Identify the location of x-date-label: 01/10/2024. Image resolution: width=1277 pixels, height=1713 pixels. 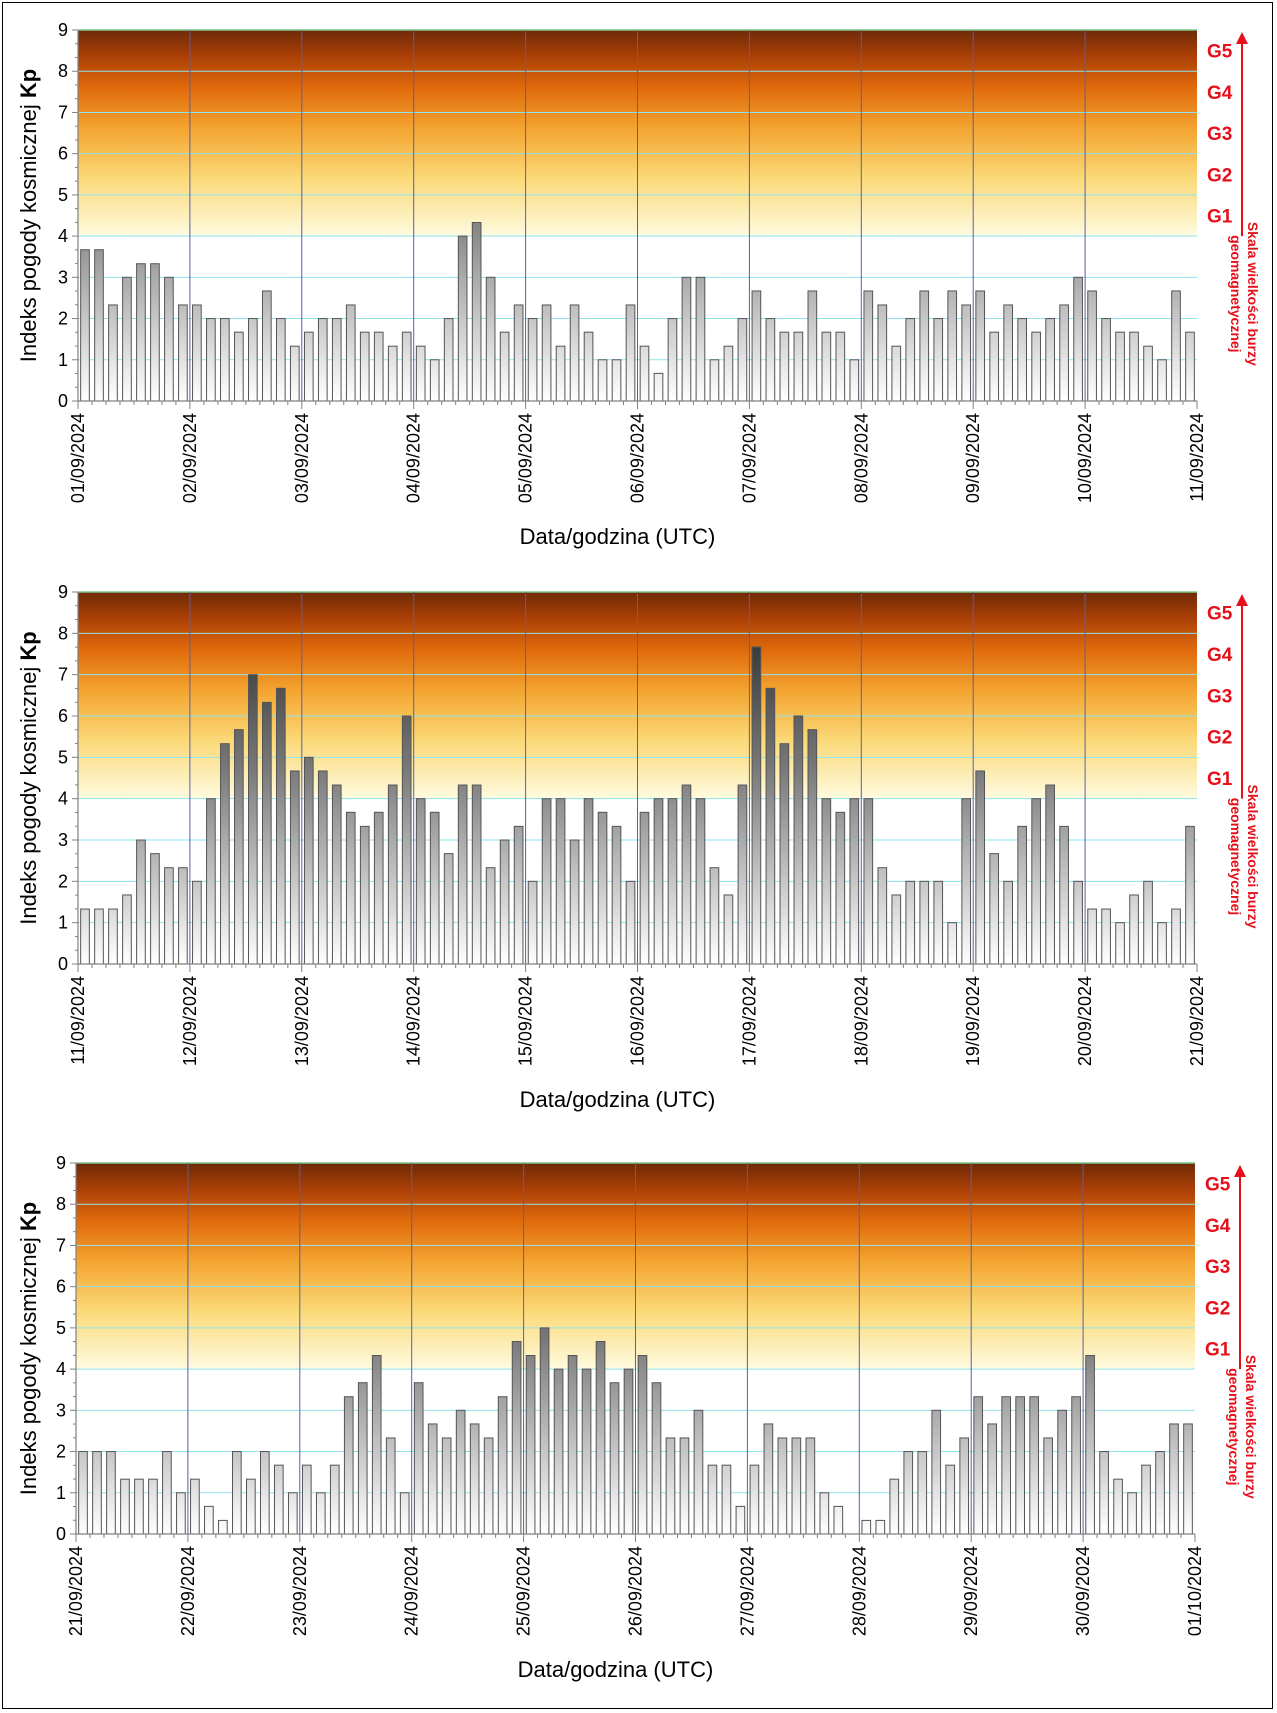
(1195, 1591).